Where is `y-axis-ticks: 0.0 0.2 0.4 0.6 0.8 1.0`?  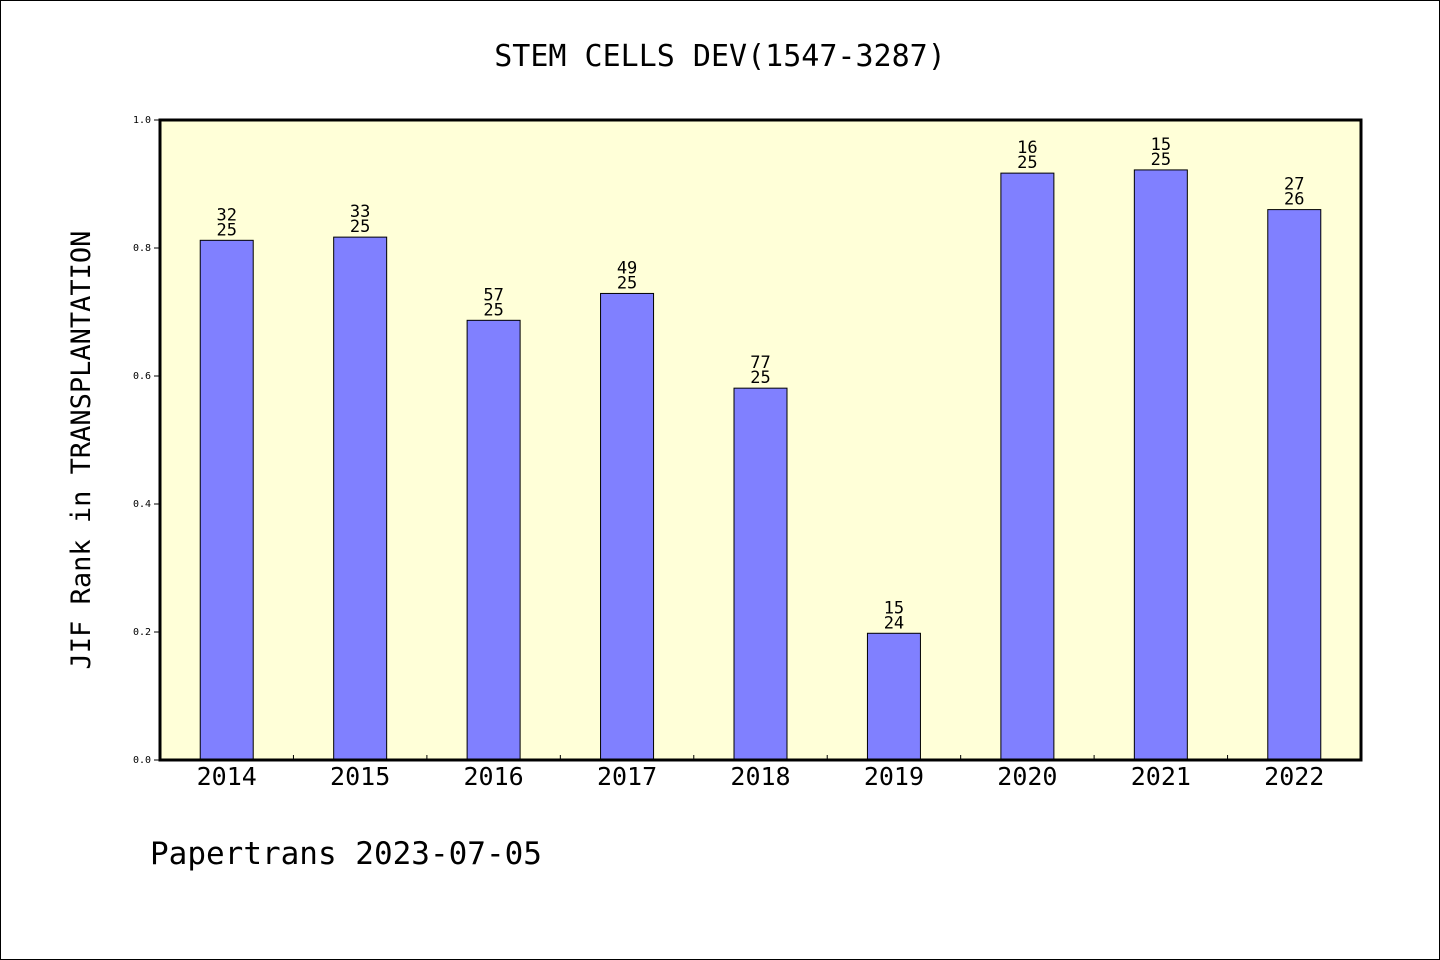
y-axis-ticks: 0.0 0.2 0.4 0.6 0.8 1.0 is located at coordinates (146, 440).